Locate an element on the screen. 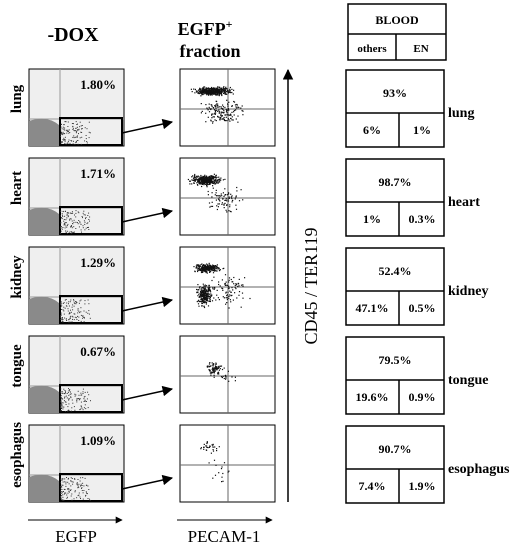 The width and height of the screenshot is (520, 548). header-egfp-fraction: EGFP+ is located at coordinates (205, 28).